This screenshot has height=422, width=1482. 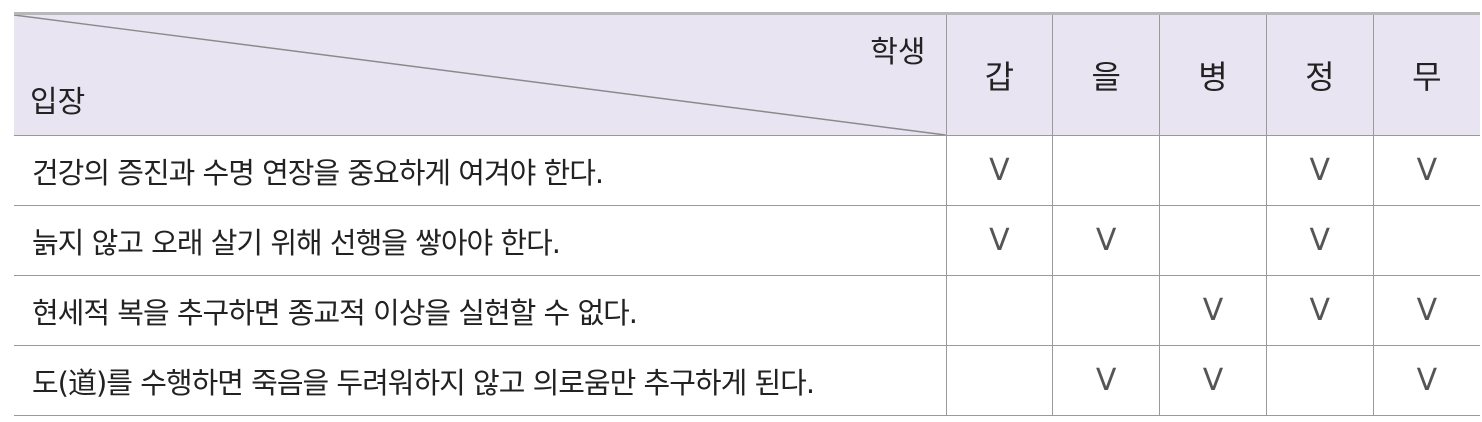 I want to click on student-header-byeong: 병, so click(x=1213, y=74).